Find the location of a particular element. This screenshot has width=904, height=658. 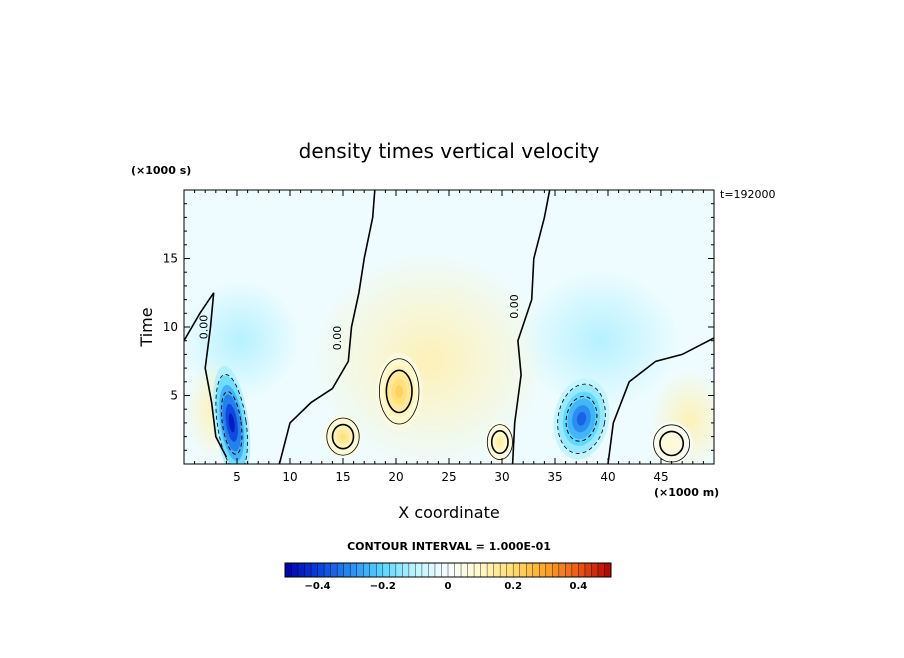

contour-label-0: 0.00 is located at coordinates (203, 327).